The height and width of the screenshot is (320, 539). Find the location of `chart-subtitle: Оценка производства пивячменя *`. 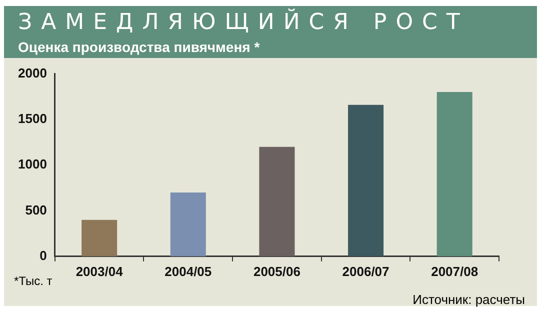

chart-subtitle: Оценка производства пивячменя * is located at coordinates (139, 47).